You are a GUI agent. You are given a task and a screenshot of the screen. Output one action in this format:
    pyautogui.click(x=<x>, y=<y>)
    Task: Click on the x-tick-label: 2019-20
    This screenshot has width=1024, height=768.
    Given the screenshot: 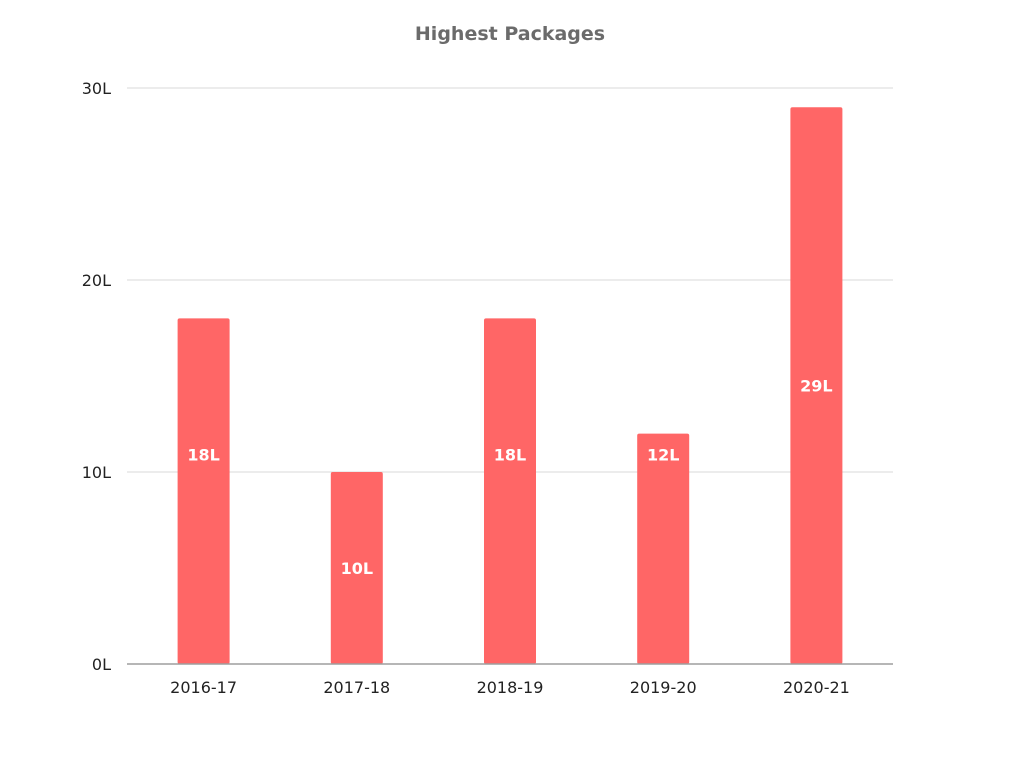 What is the action you would take?
    pyautogui.click(x=663, y=687)
    